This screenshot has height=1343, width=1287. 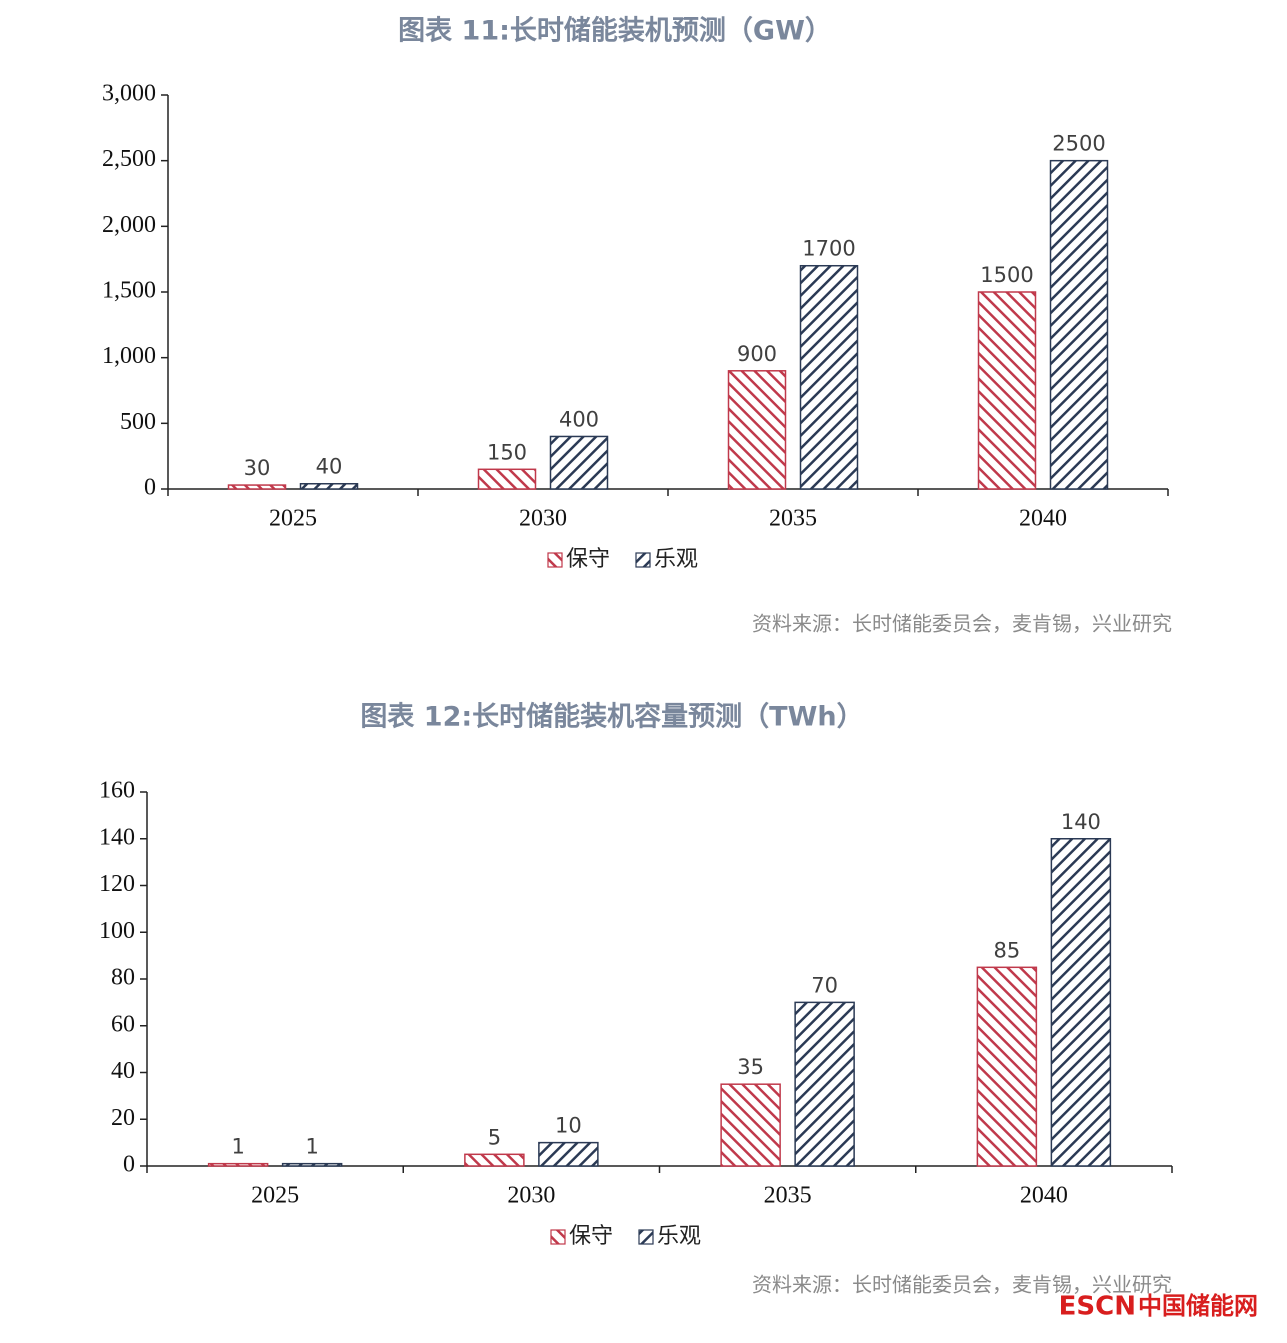 What do you see at coordinates (117, 931) in the screenshot?
I see `y-tick-label: 100` at bounding box center [117, 931].